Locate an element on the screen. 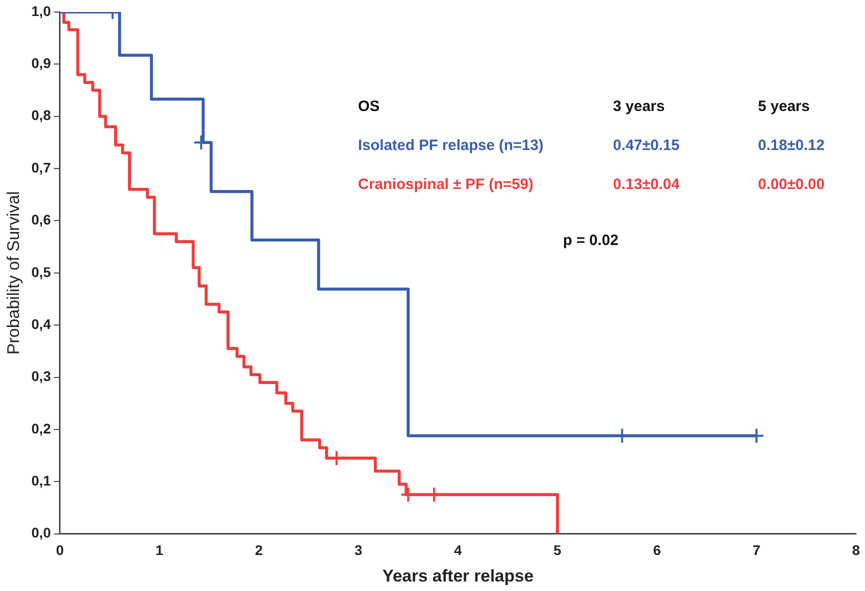 The image size is (865, 591). x-tick-label: 5 is located at coordinates (558, 550).